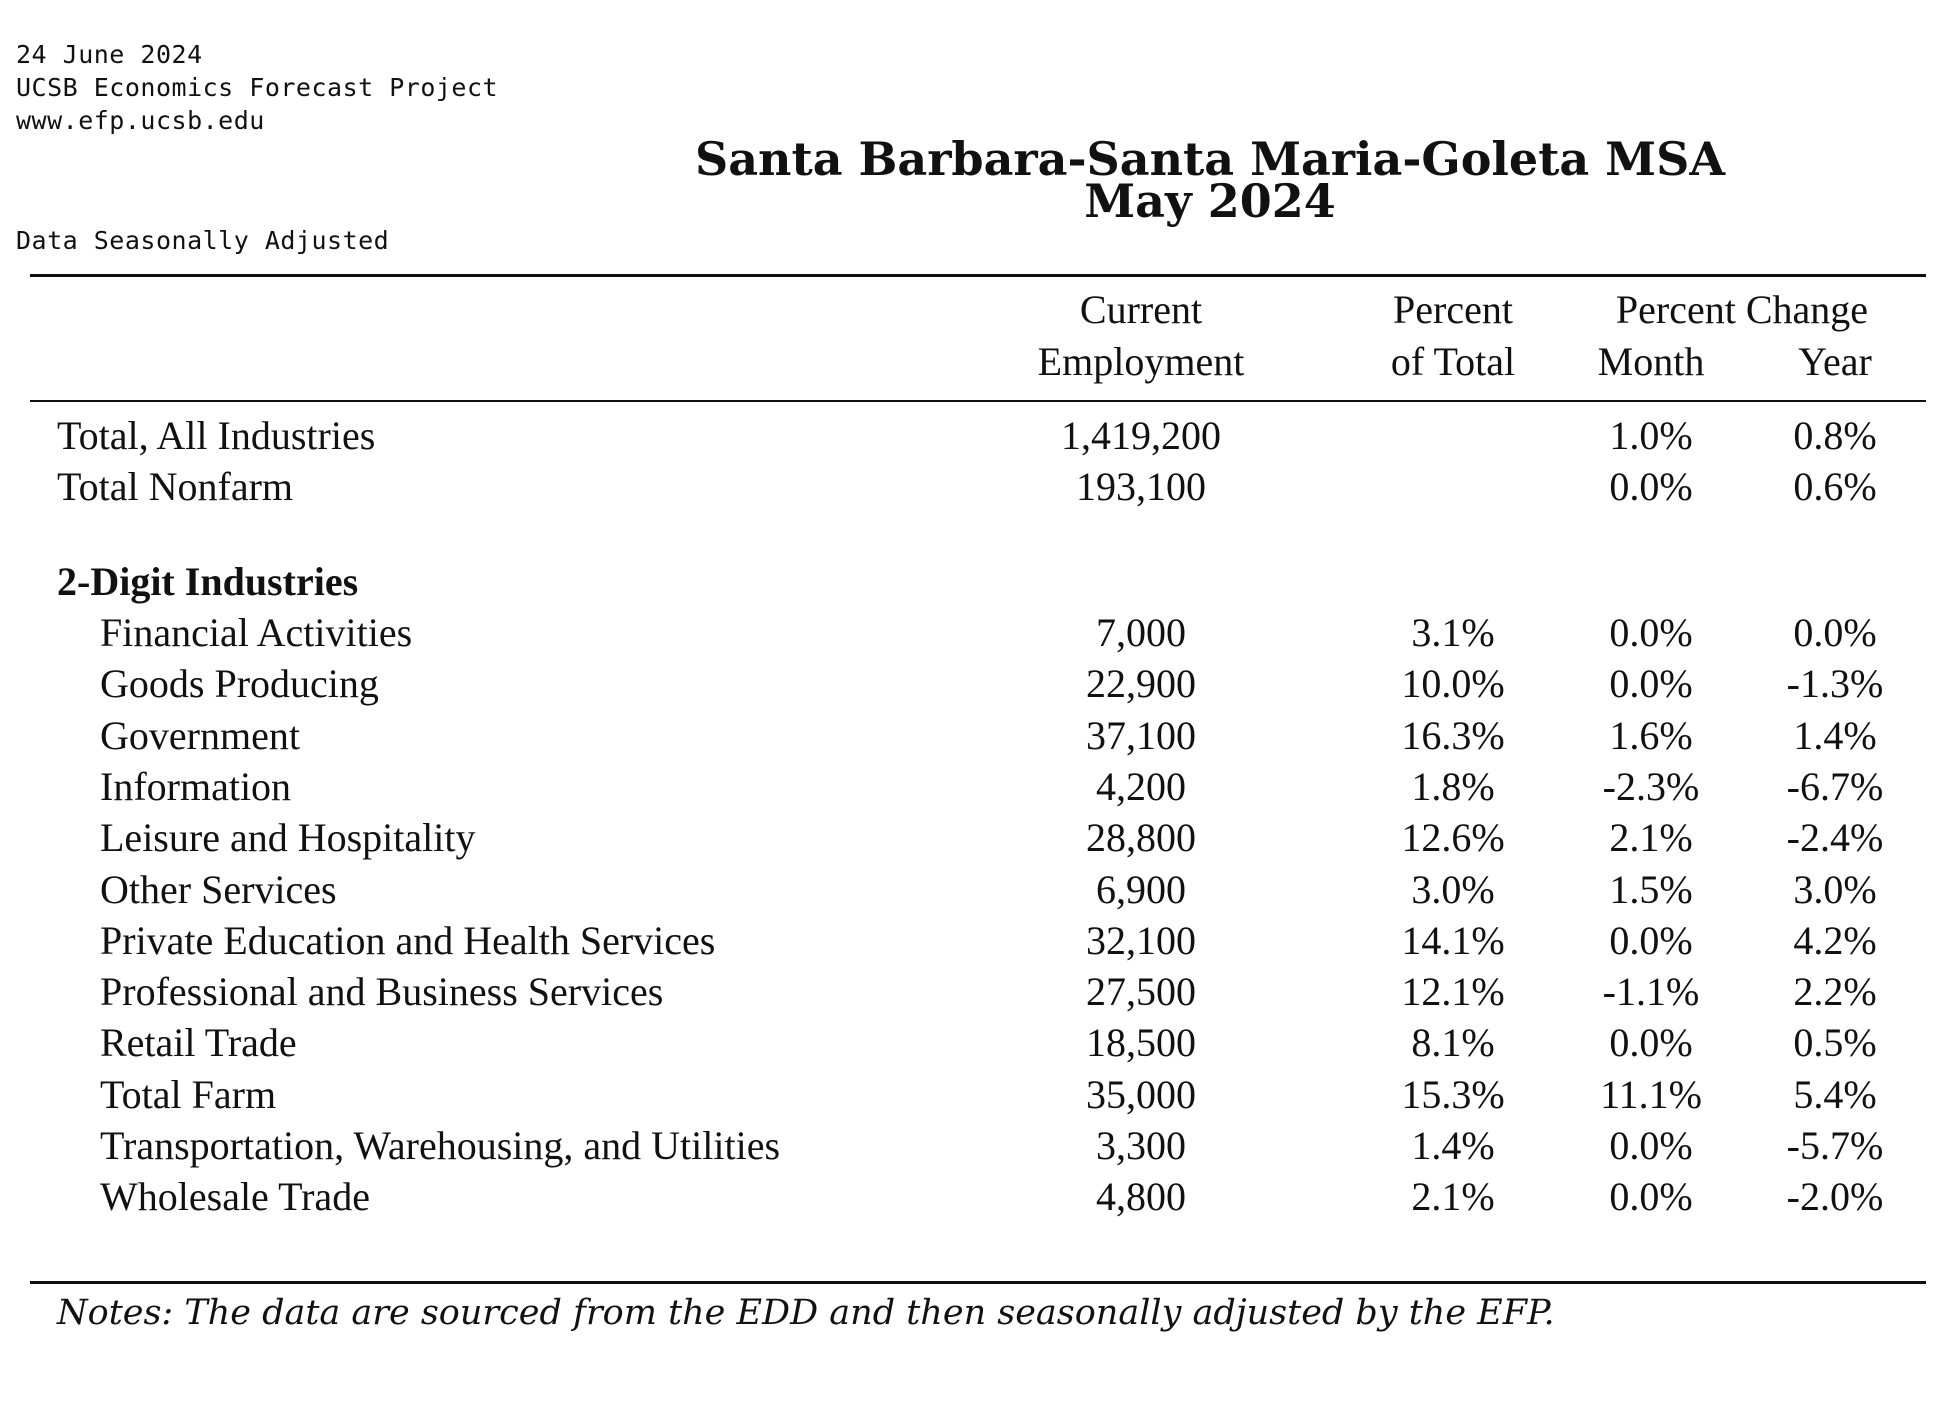  Describe the element at coordinates (382, 992) in the screenshot. I see `row-label: Professional and Business Services` at that location.